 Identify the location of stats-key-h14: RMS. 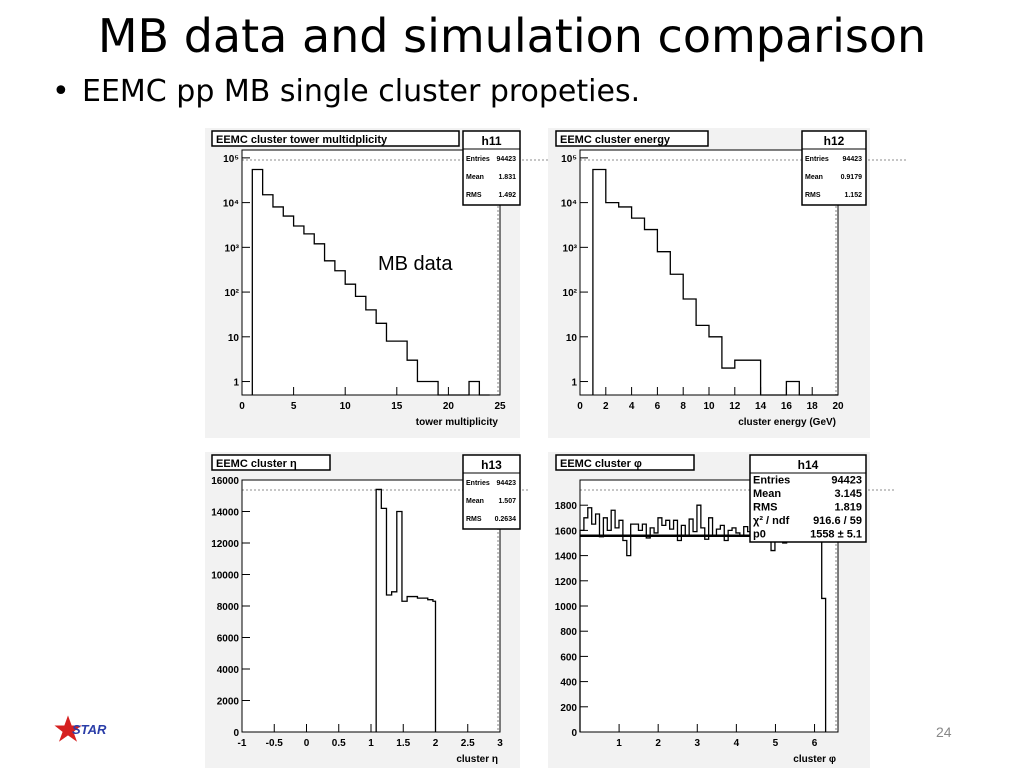
(765, 508).